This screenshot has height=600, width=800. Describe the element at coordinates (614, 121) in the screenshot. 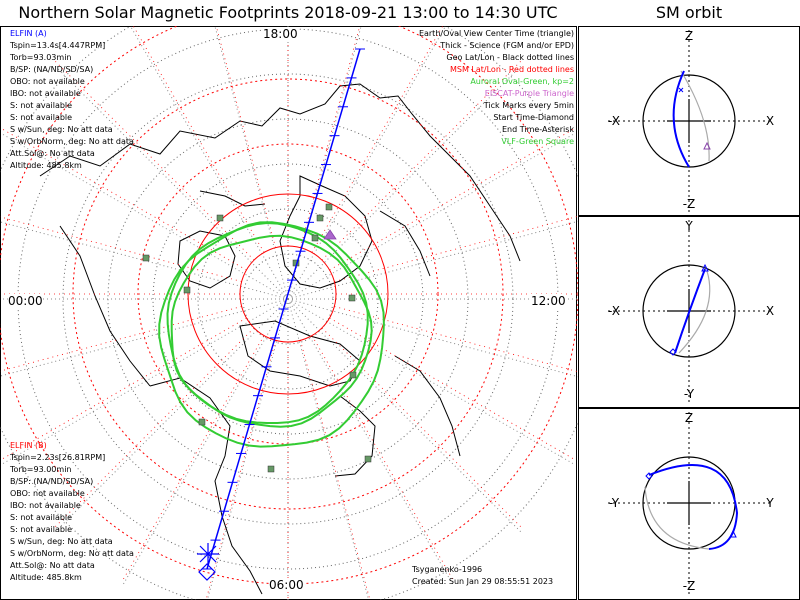

I see `panel-label-left: -X` at that location.